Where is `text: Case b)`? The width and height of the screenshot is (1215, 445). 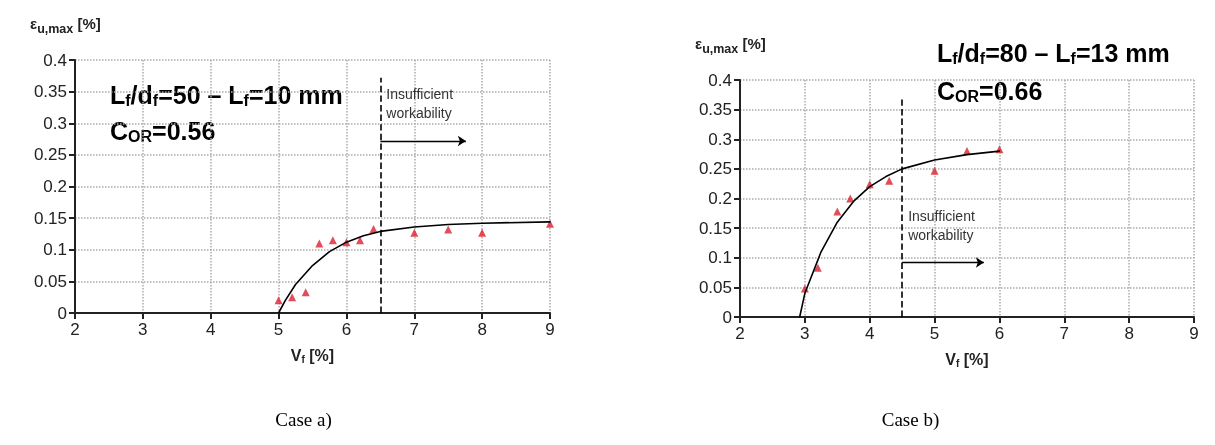 text: Case b) is located at coordinates (910, 420).